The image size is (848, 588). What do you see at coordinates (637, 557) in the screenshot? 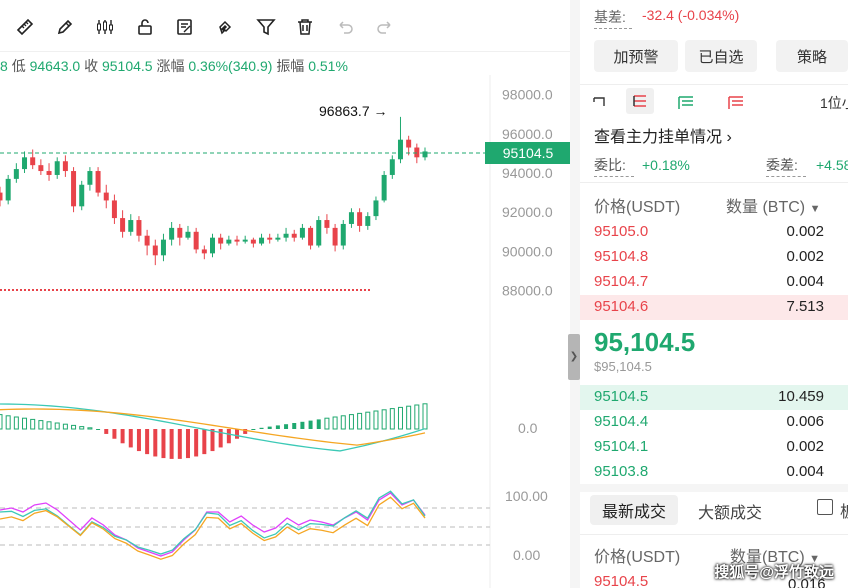
I see `trades-price-header: 价格(USDT)` at bounding box center [637, 557].